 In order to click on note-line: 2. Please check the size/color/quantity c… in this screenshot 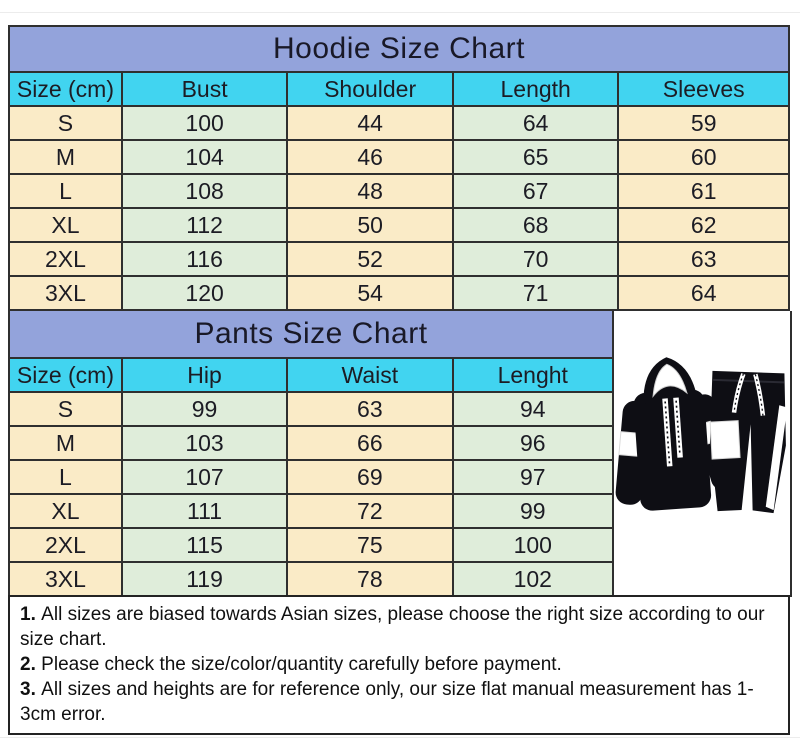, I will do `click(399, 664)`.